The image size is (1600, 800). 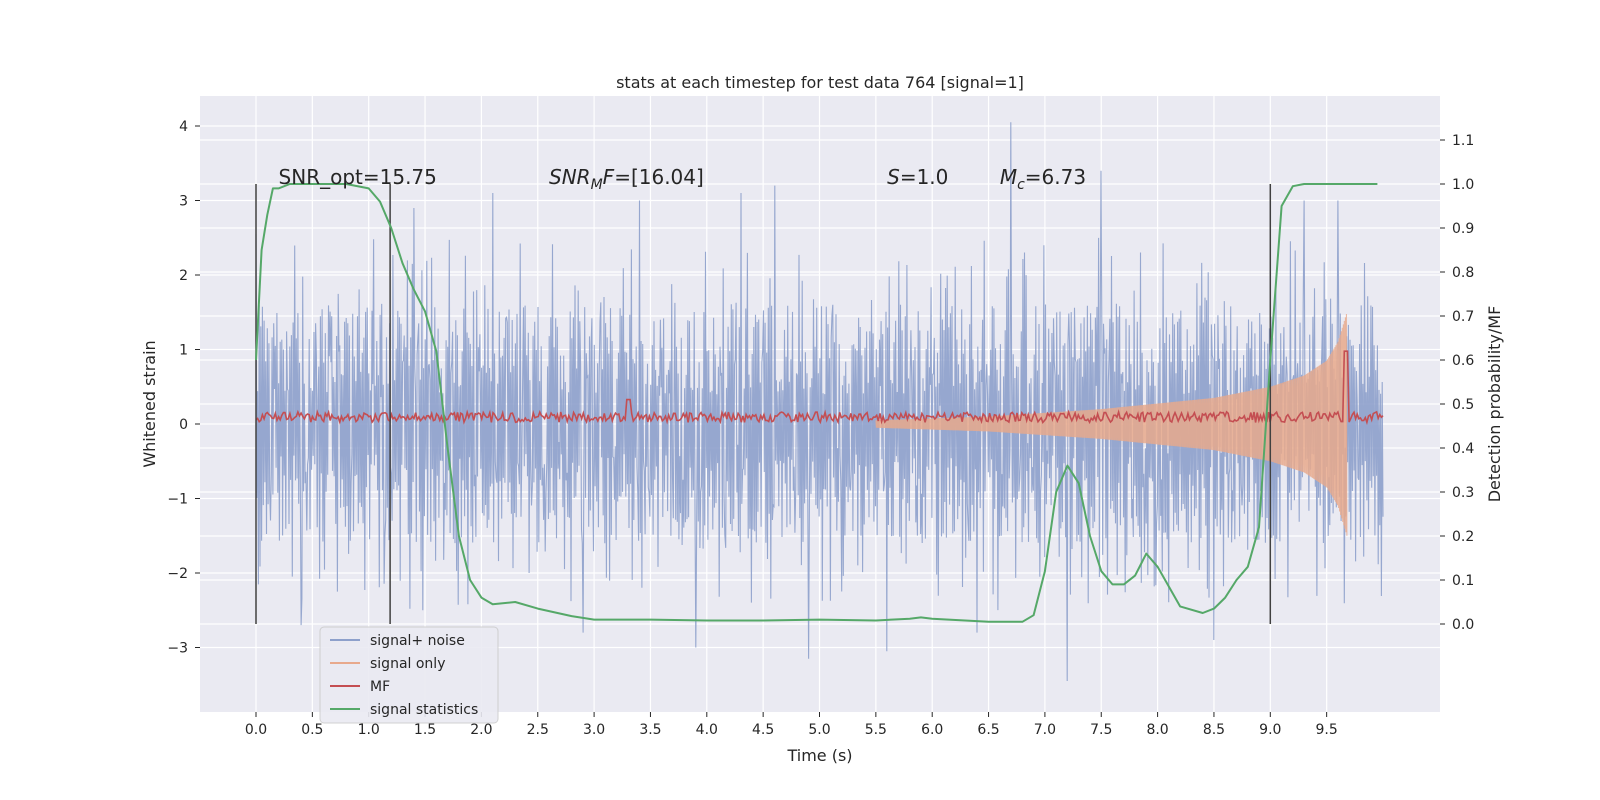 I want to click on annotation: SNRMF=[16.04], so click(x=626, y=179).